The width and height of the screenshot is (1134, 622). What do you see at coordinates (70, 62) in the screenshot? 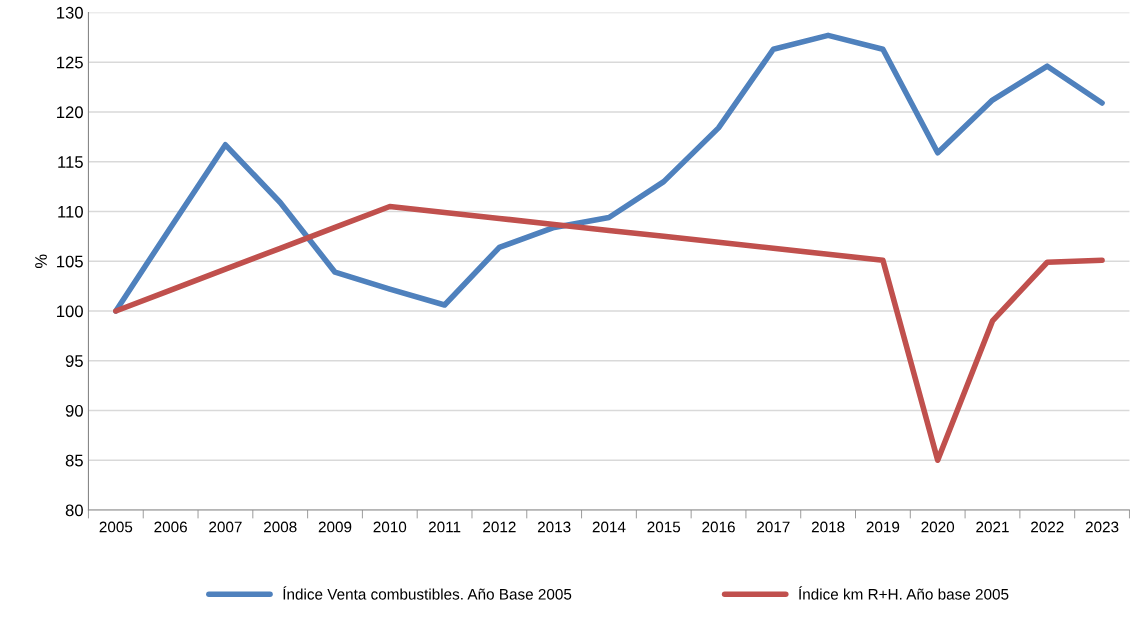
I see `y-tick-label: 125` at bounding box center [70, 62].